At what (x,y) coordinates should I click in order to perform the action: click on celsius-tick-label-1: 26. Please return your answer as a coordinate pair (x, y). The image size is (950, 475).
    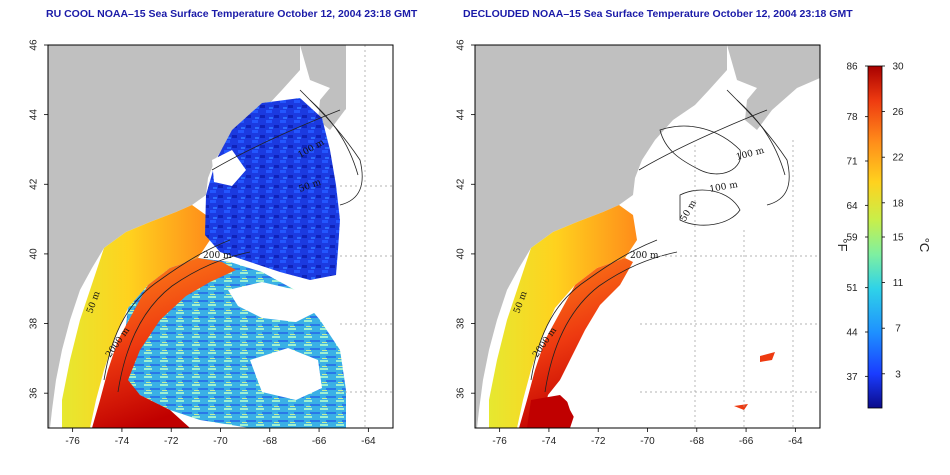
    Looking at the image, I should click on (898, 112).